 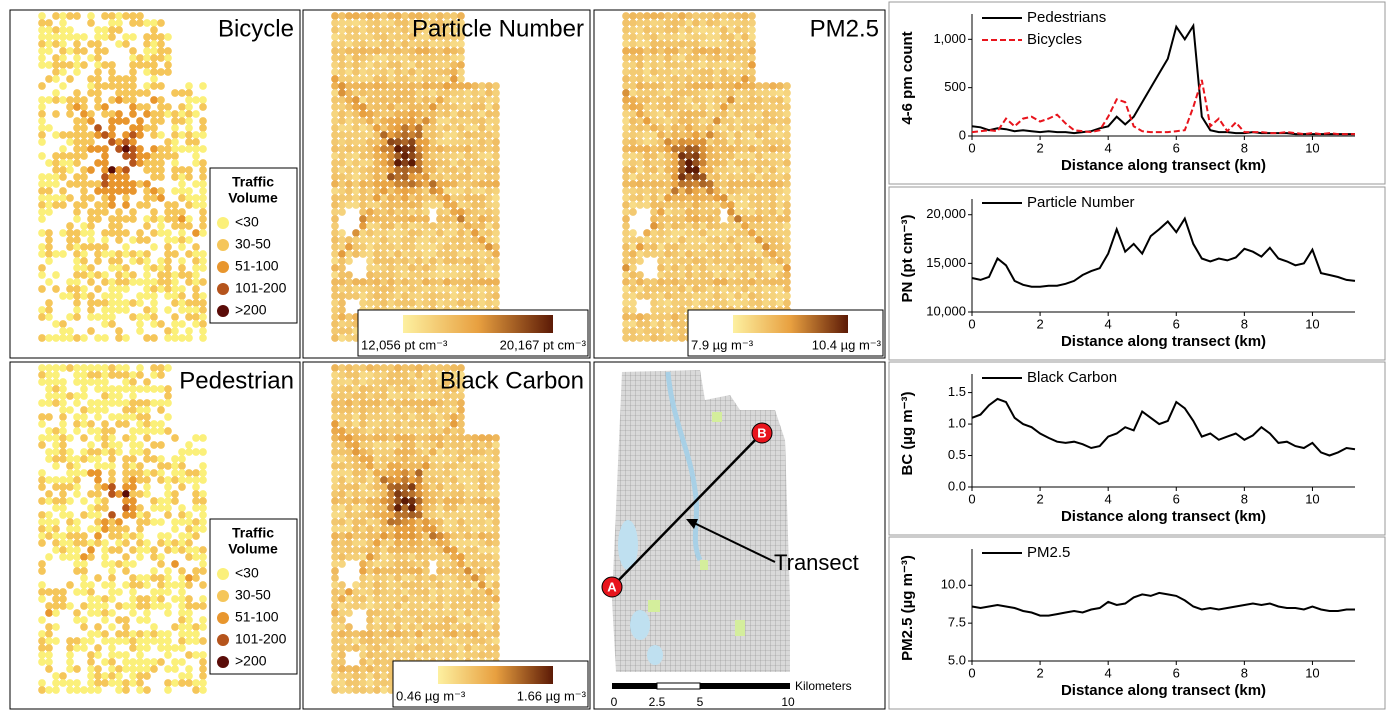 I want to click on lake, so click(x=655, y=655).